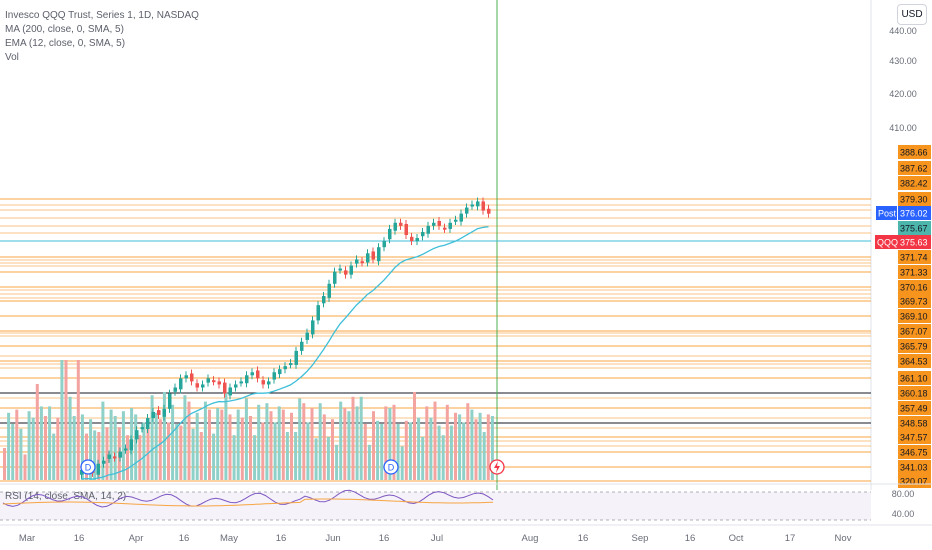 The image size is (932, 550). What do you see at coordinates (65, 43) in the screenshot?
I see `ema-indicator-label: EMA (12, close, 0, SMA, 5)` at bounding box center [65, 43].